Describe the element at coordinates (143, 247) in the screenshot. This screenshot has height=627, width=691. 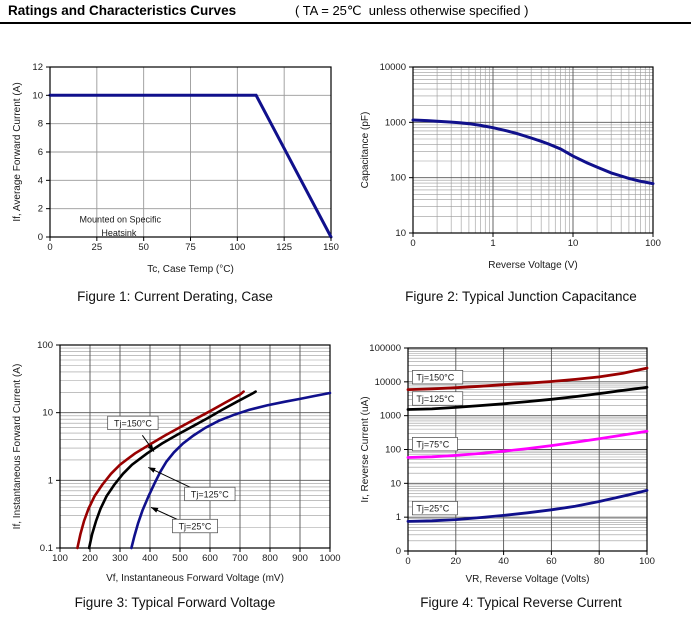
I see `svg-text: 50` at that location.